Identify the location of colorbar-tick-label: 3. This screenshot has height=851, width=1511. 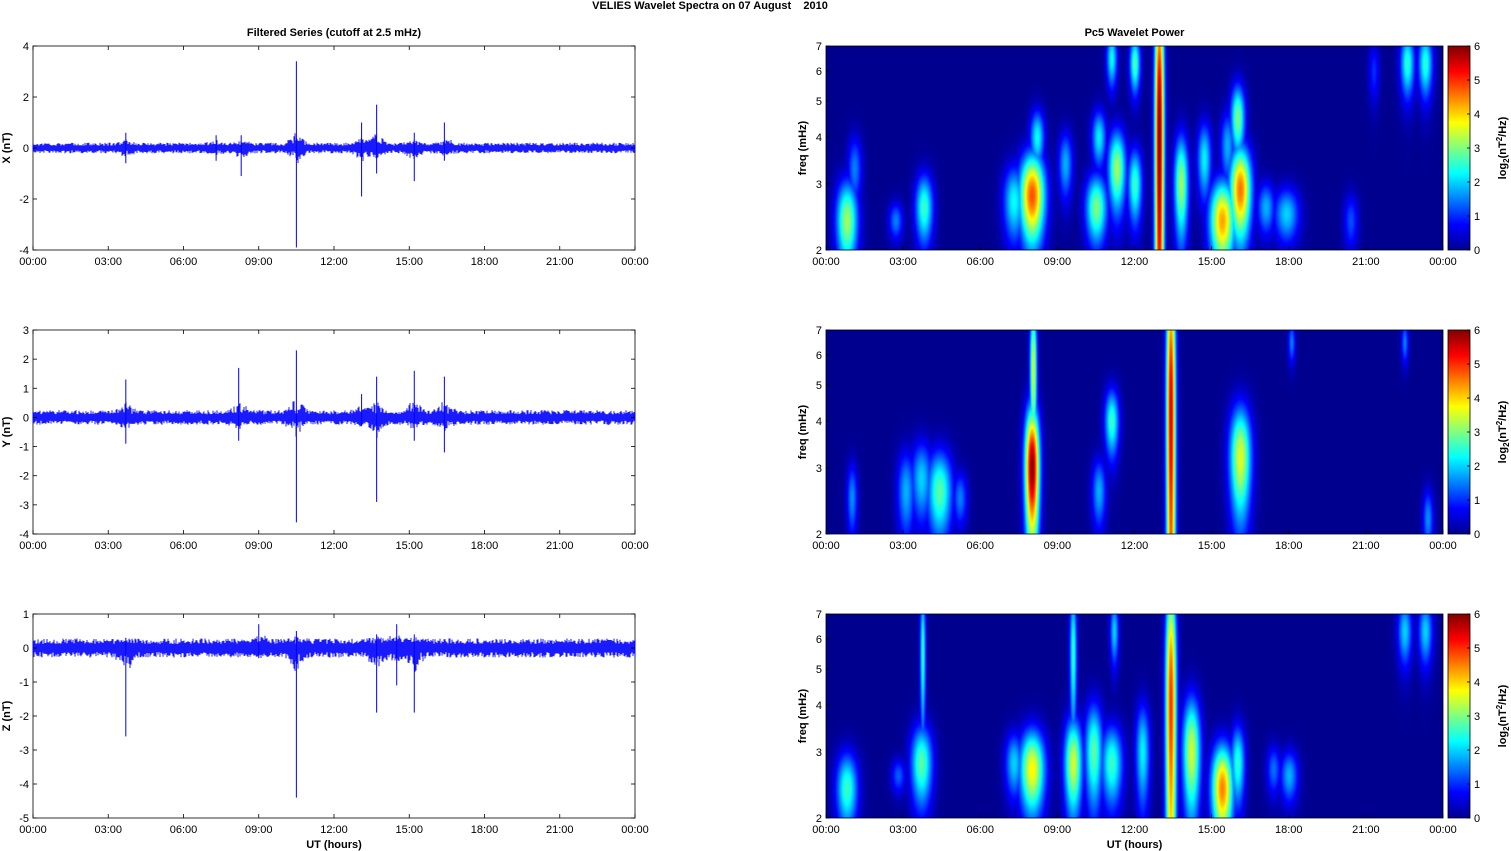
(1477, 433).